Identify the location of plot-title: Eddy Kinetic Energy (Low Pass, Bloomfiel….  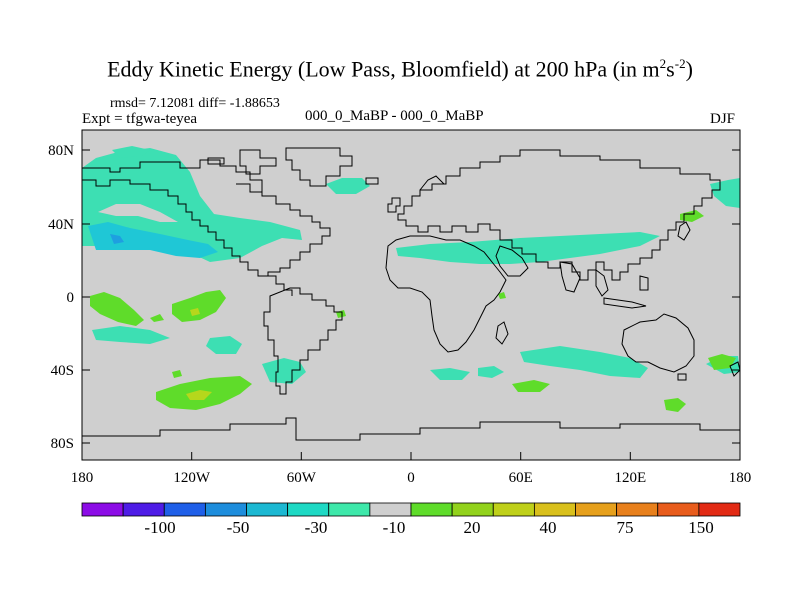
(400, 69).